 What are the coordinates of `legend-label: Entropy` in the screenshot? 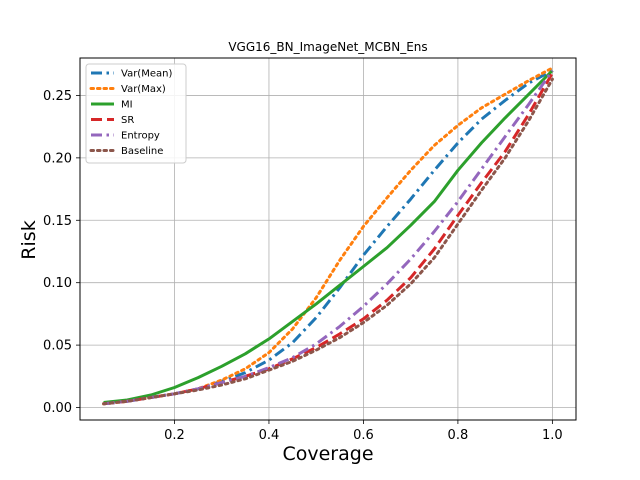 It's located at (140, 136).